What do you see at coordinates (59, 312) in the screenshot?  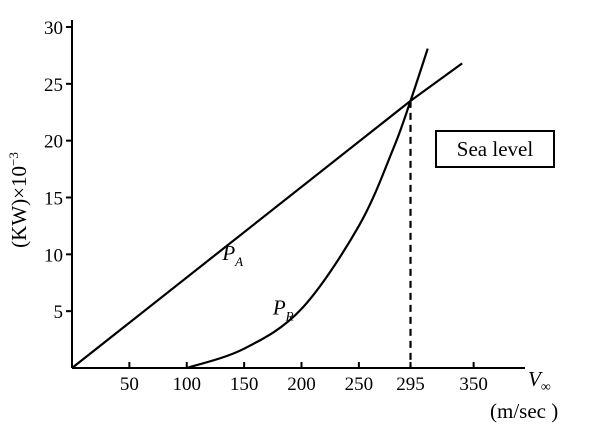 I see `y-tick-label: 5` at bounding box center [59, 312].